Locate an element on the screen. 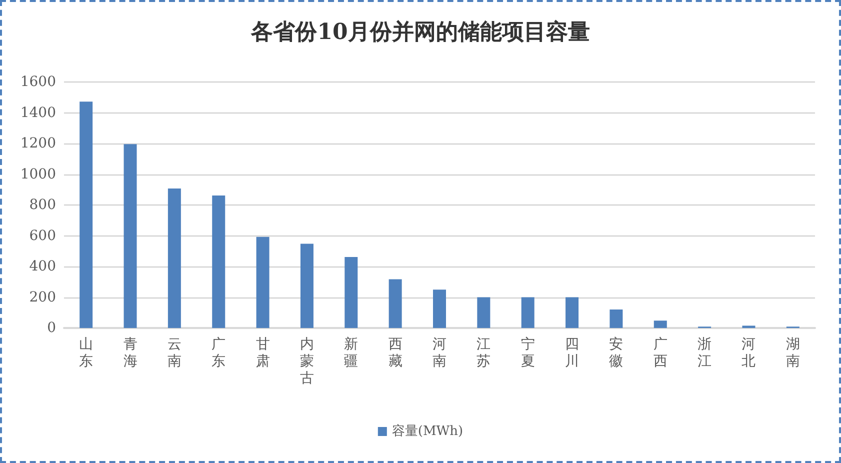 This screenshot has height=463, width=841. y-tick-label: 1200 is located at coordinates (38, 144).